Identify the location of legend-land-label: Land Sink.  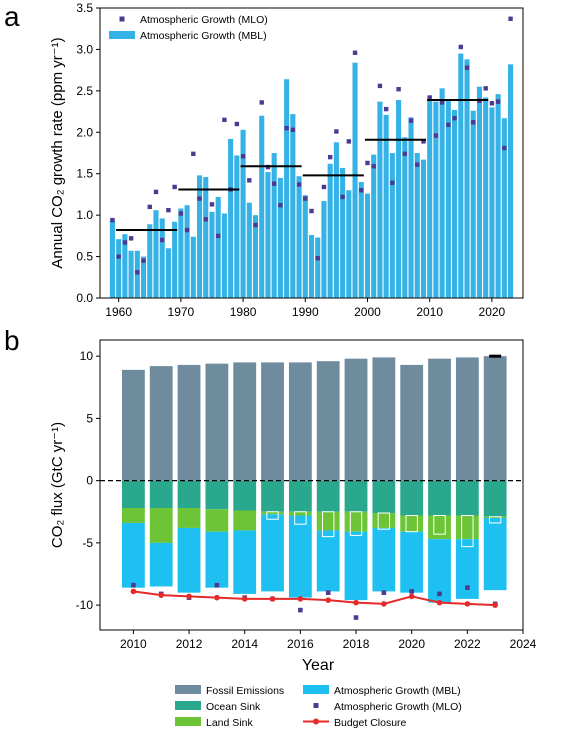
(229, 723).